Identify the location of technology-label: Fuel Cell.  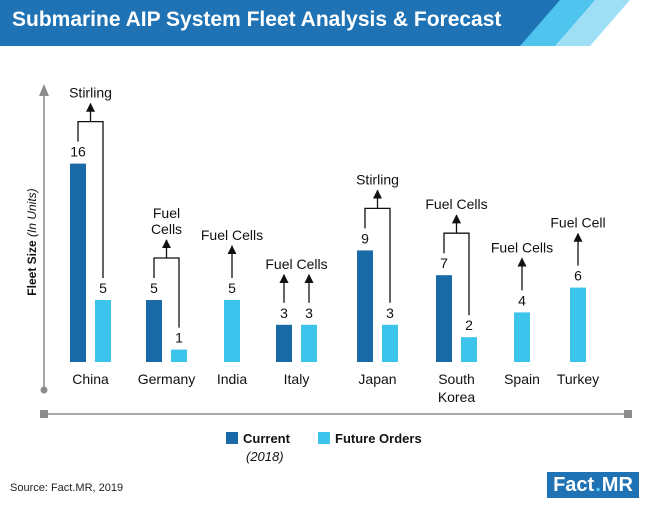
(577, 223).